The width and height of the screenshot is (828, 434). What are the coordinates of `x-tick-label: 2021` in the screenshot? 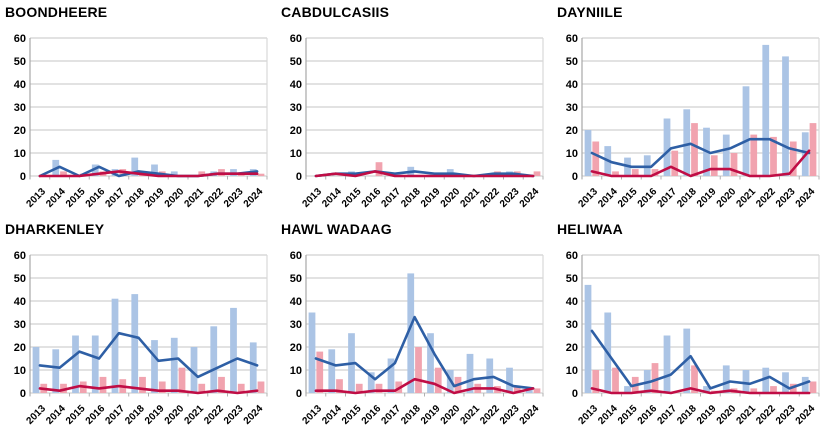 It's located at (194, 415).